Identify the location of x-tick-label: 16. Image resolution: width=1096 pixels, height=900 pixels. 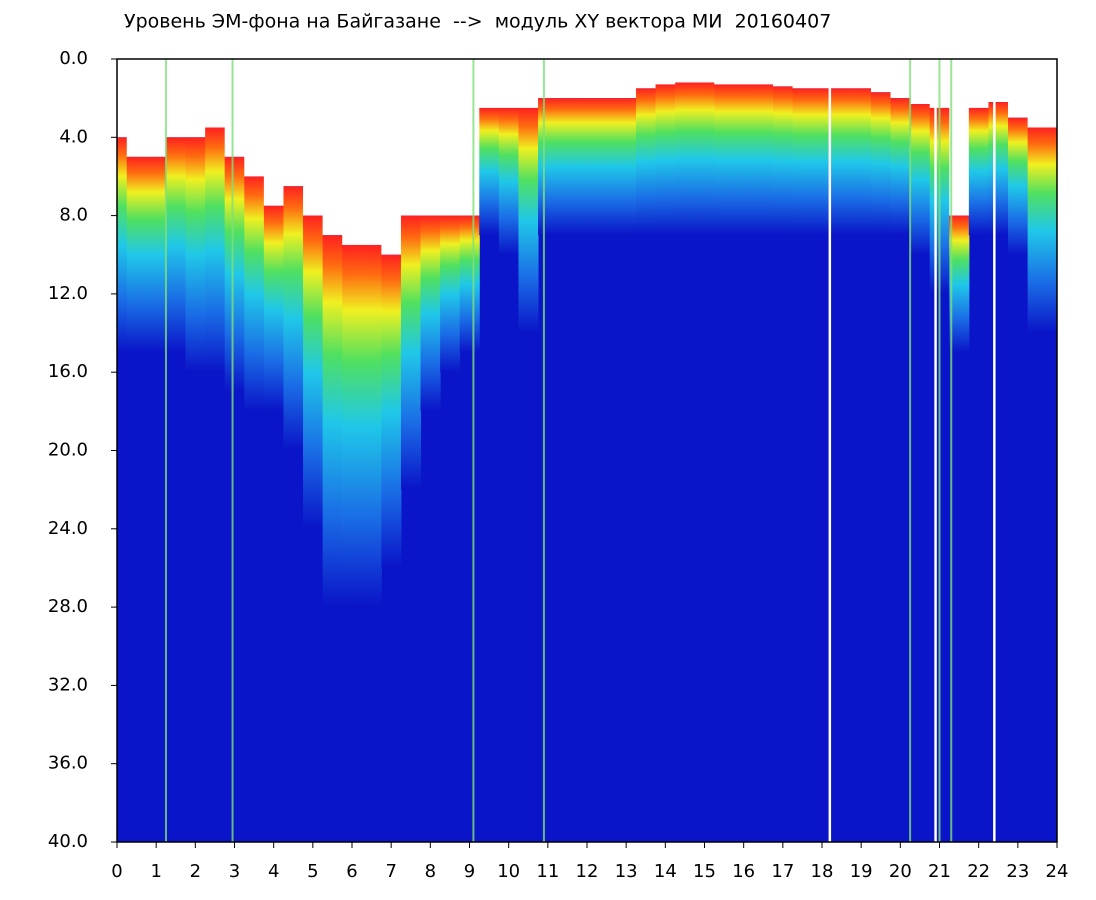
(743, 871).